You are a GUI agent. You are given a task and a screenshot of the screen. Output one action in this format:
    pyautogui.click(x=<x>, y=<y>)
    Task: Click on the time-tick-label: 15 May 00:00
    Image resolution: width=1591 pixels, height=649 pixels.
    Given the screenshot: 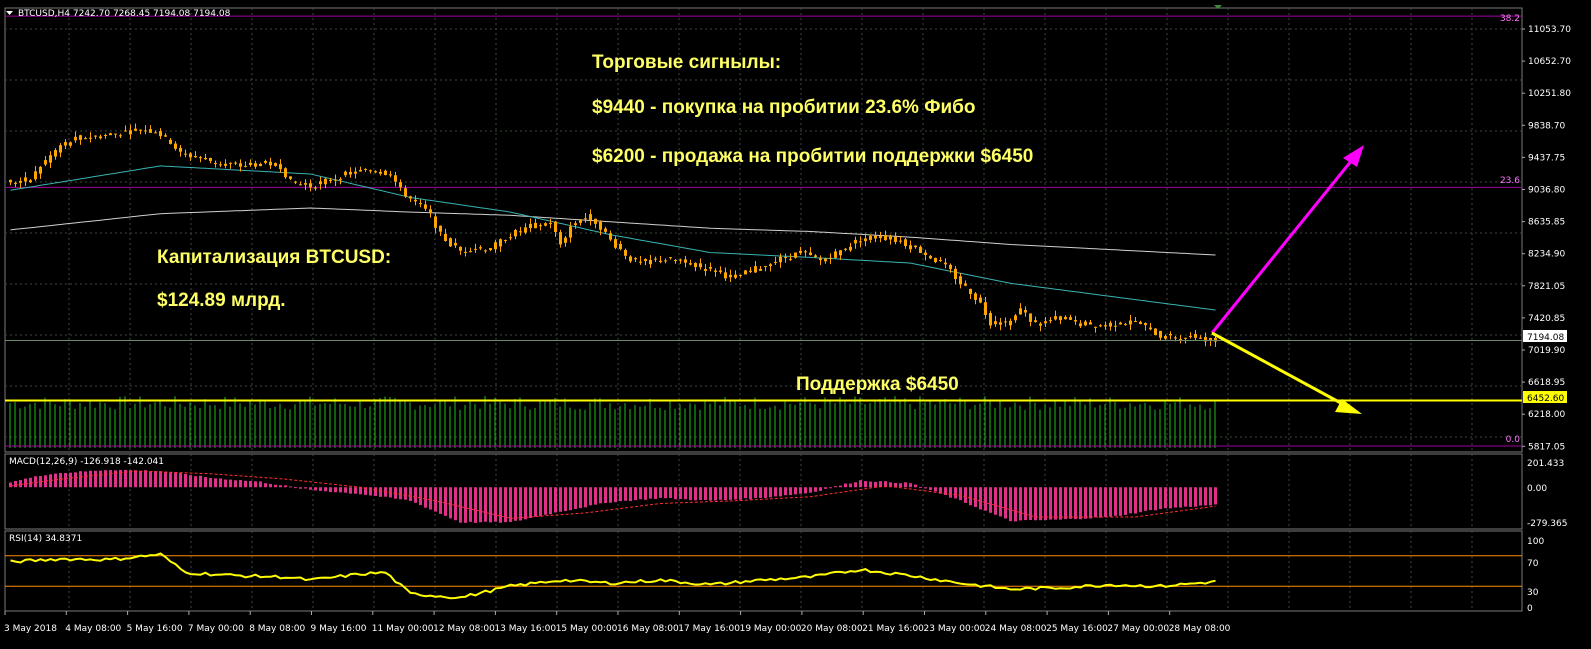 What is the action you would take?
    pyautogui.click(x=587, y=629)
    